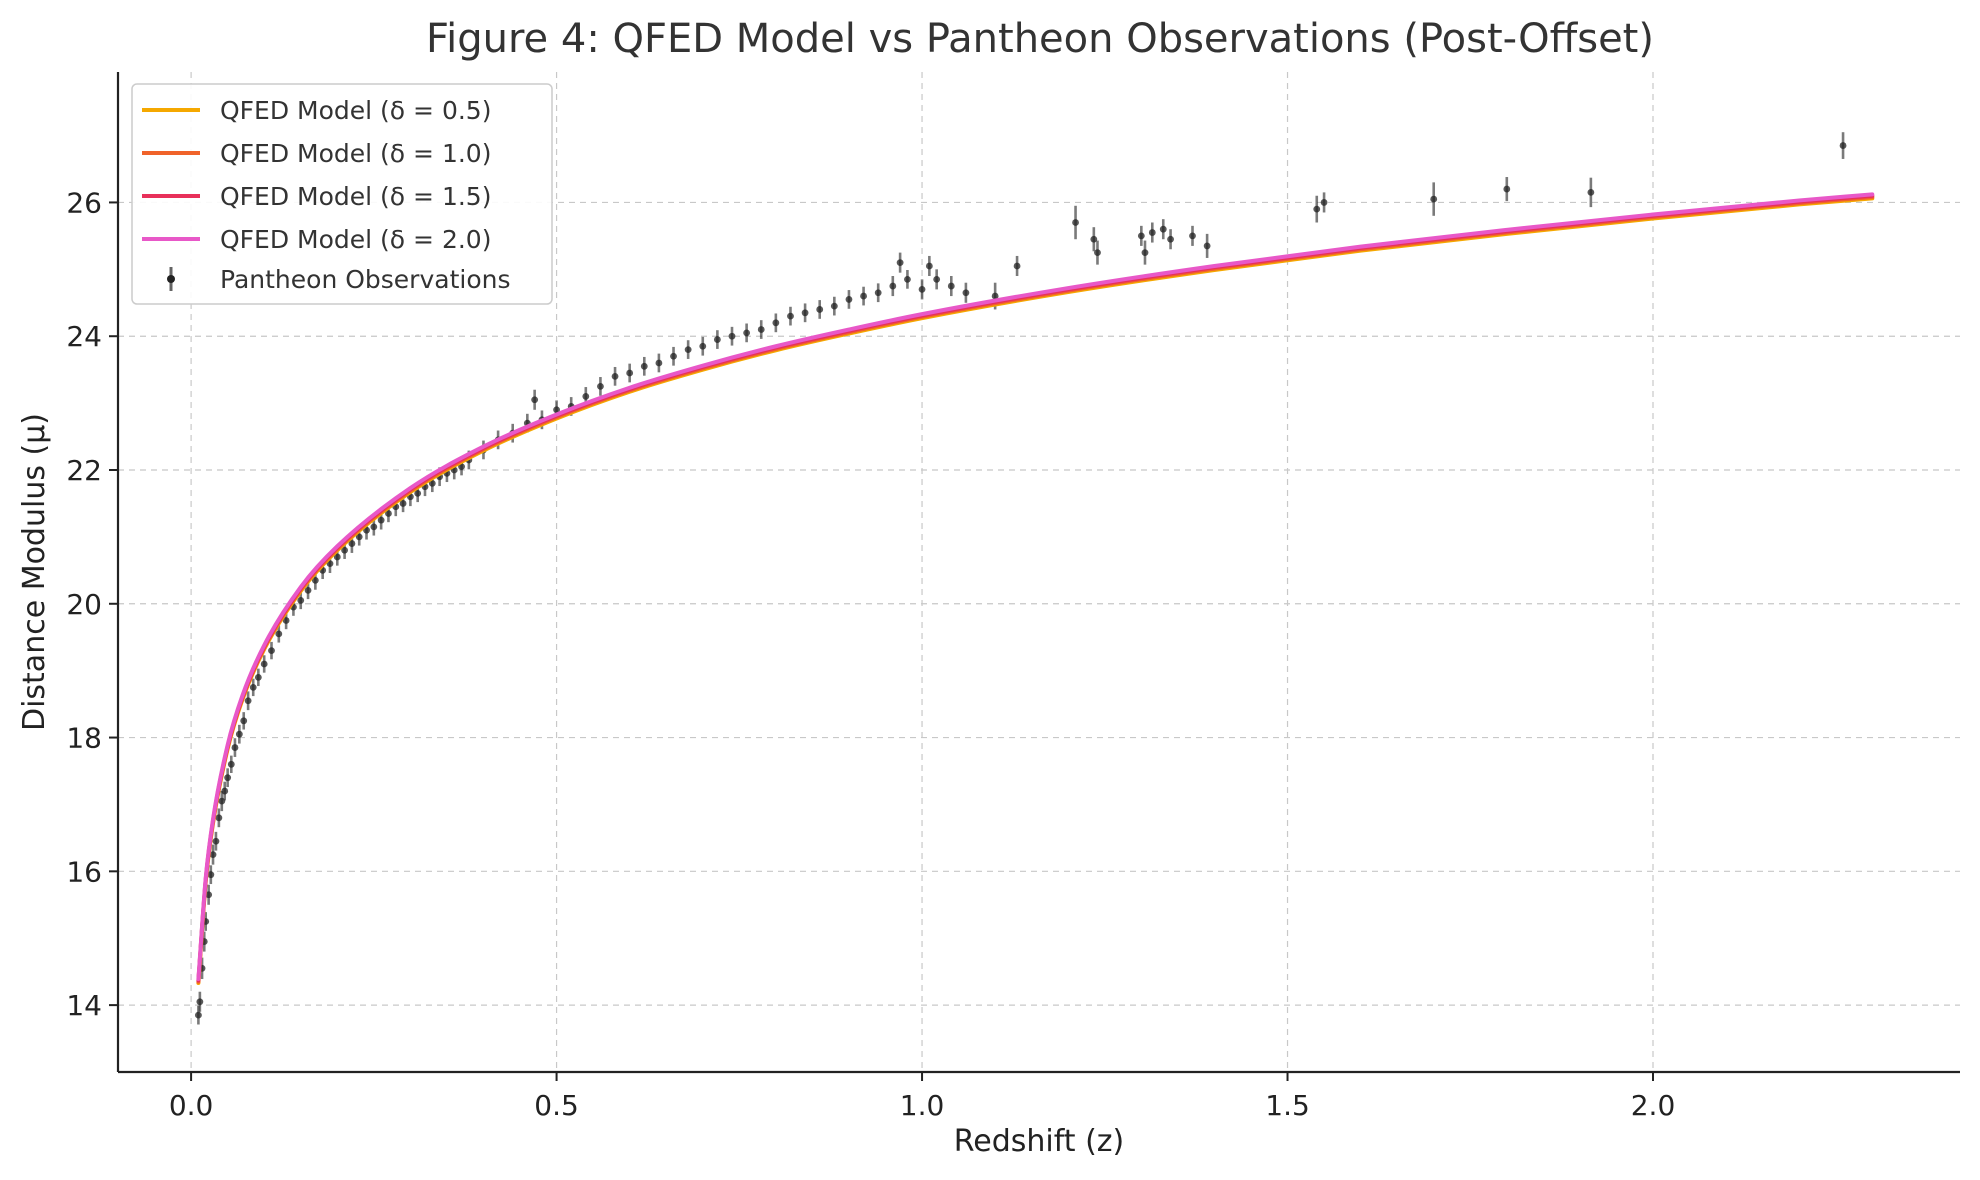  Describe the element at coordinates (365, 279) in the screenshot. I see `legend-label: Pantheon Observations` at that location.